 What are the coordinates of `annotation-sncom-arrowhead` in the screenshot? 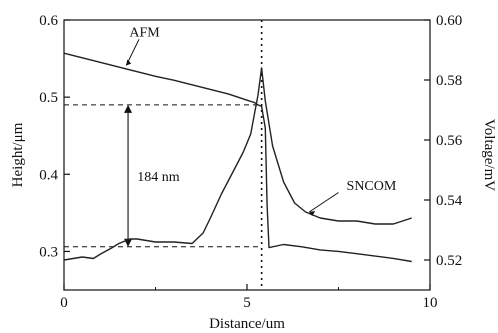 It's located at (312, 213).